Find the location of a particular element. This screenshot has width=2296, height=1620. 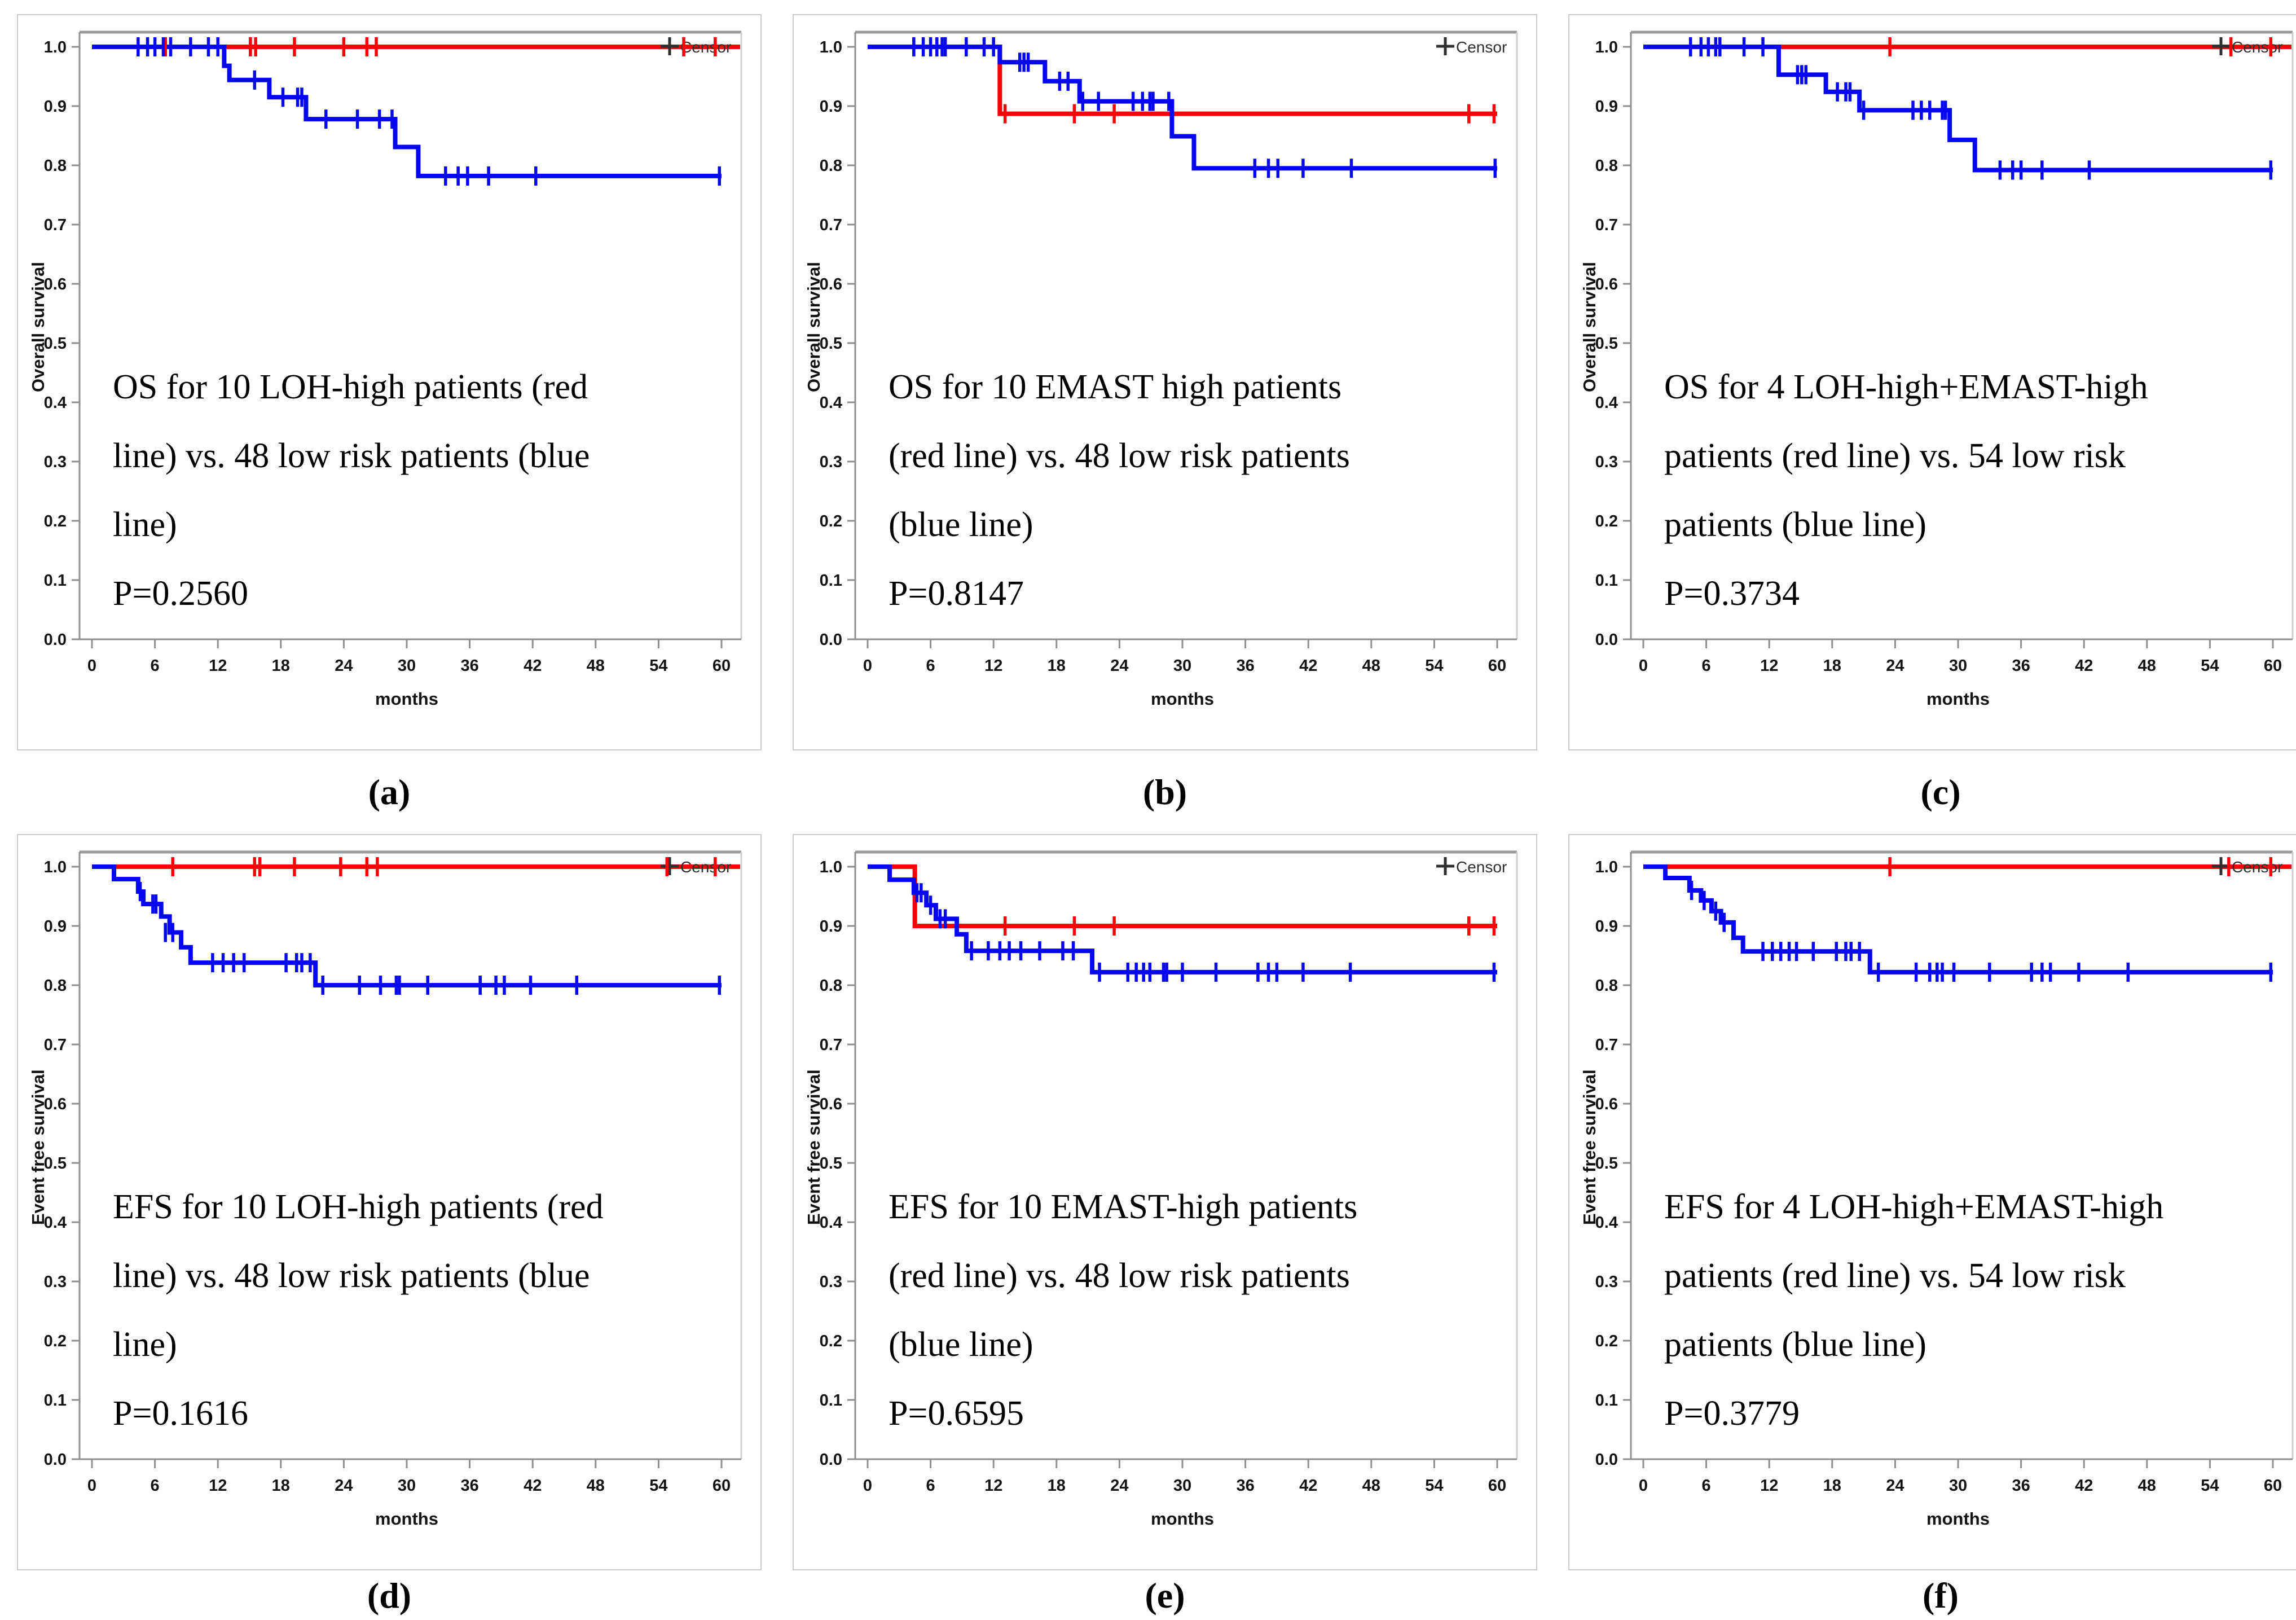

annotation-line: OS for 10 LOH-high patients (red is located at coordinates (350, 387).